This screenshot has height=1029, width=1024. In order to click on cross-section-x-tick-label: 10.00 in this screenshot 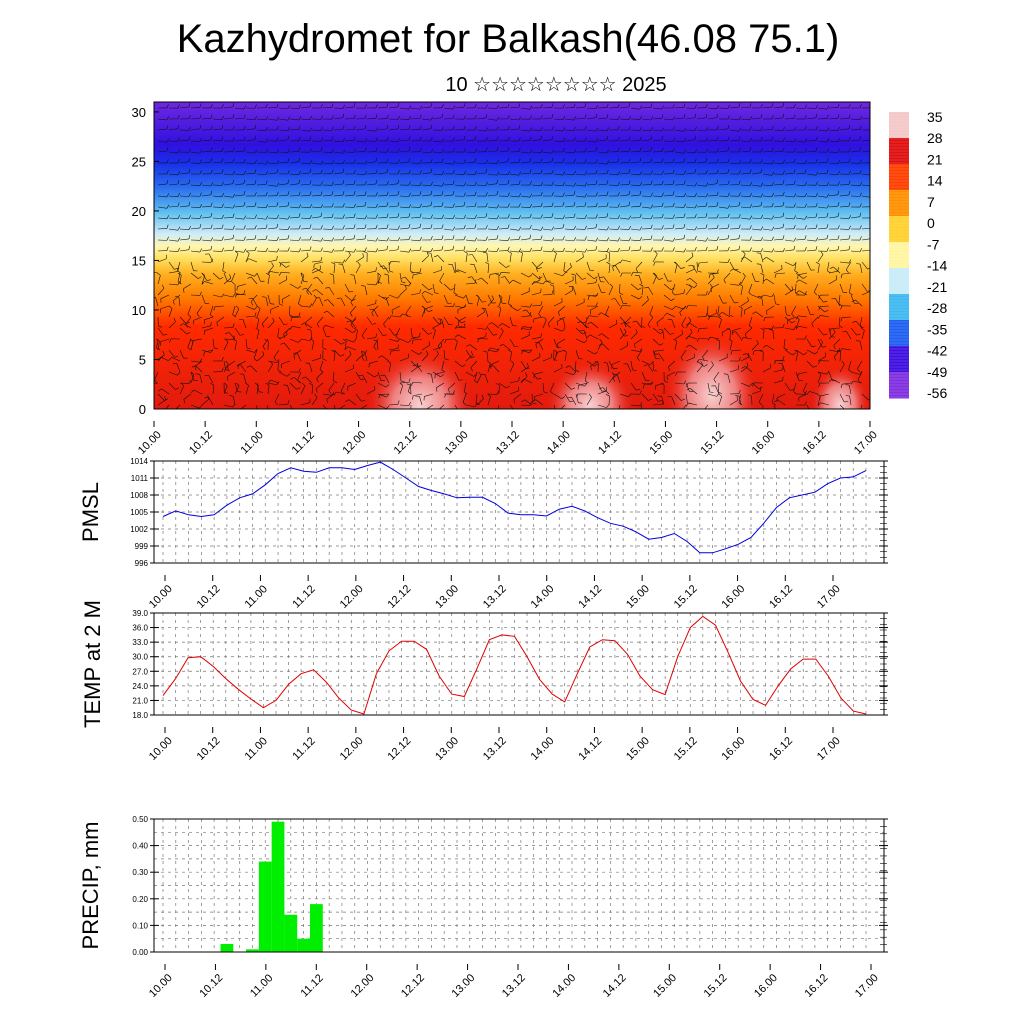, I will do `click(150, 443)`.